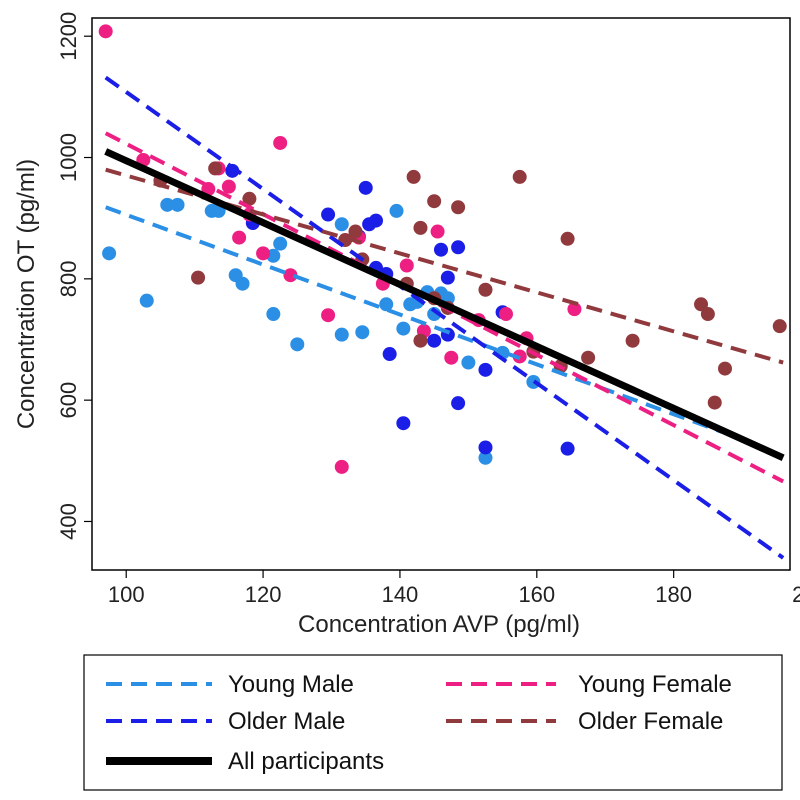  Describe the element at coordinates (400, 594) in the screenshot. I see `x-tick-label-2: 140` at that location.